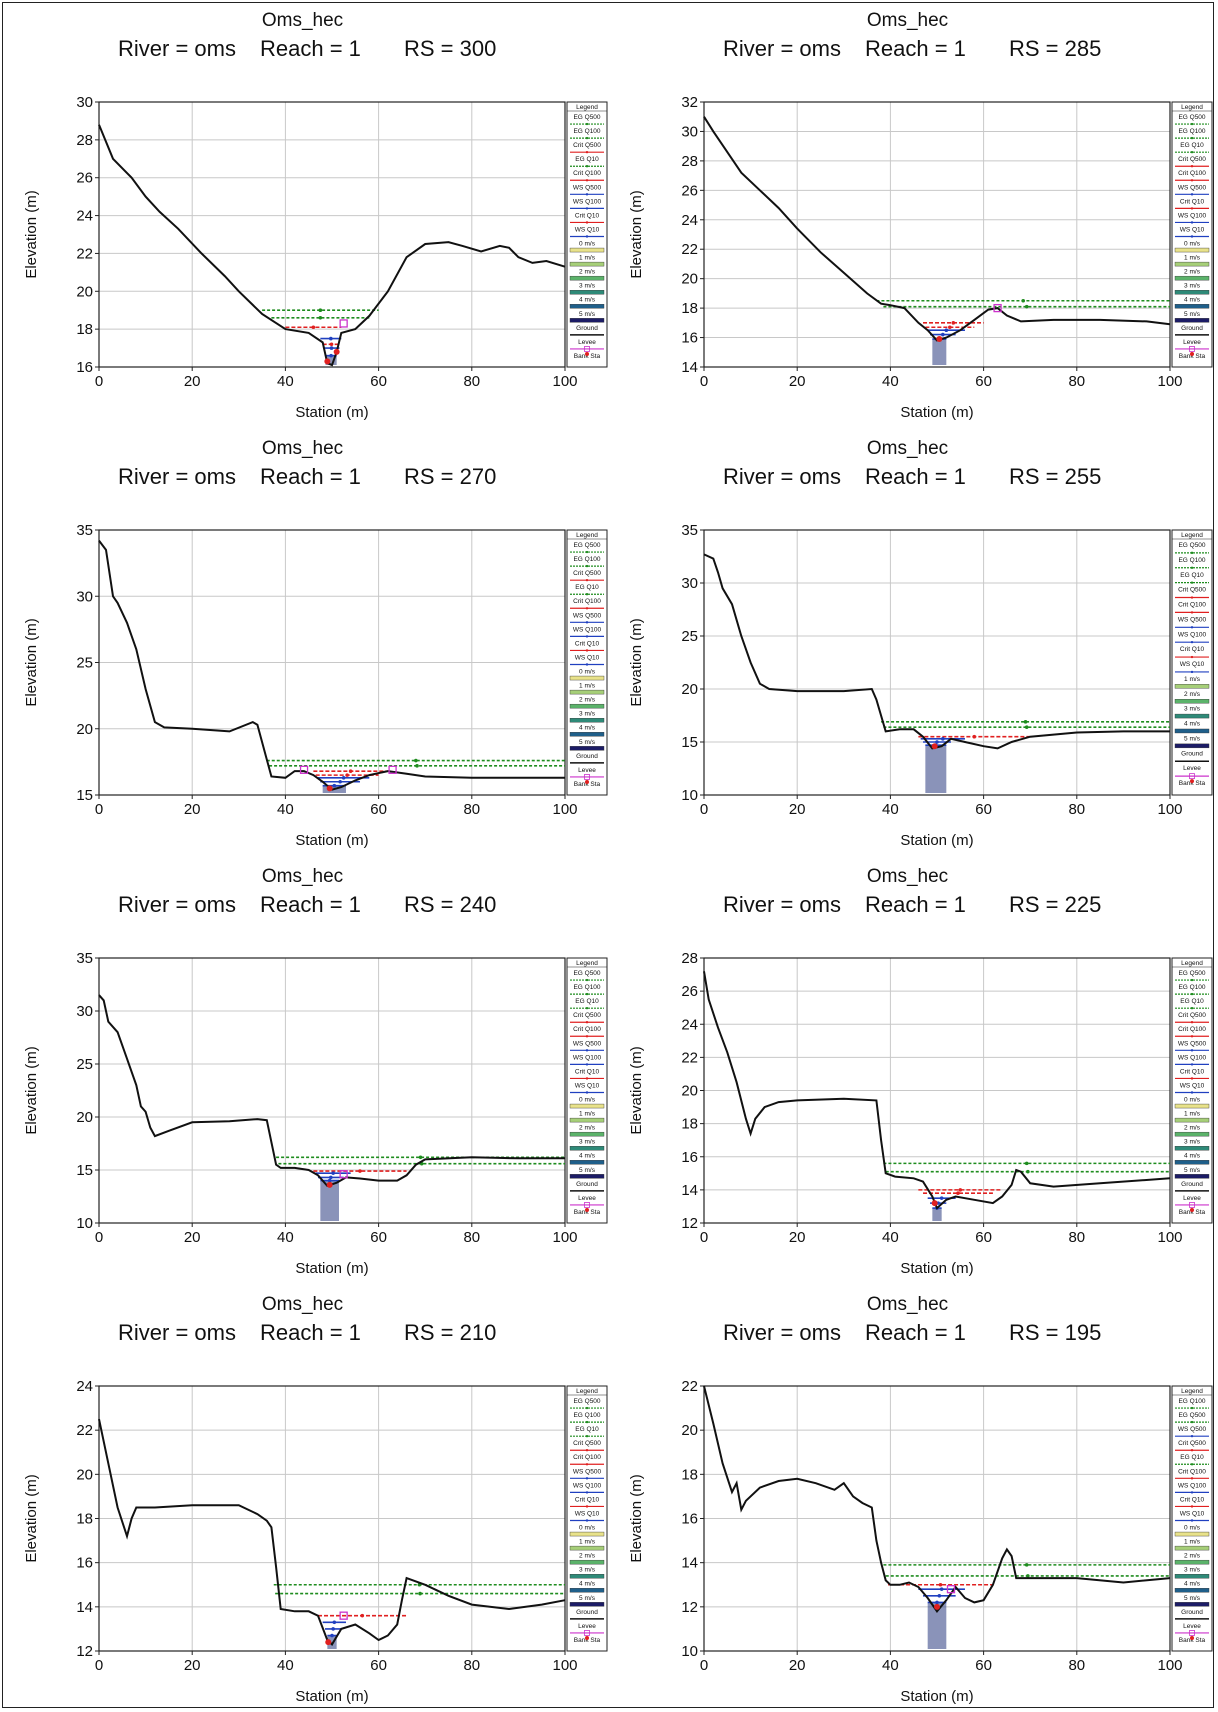  What do you see at coordinates (797, 1237) in the screenshot?
I see `x-tick-label: 20` at bounding box center [797, 1237].